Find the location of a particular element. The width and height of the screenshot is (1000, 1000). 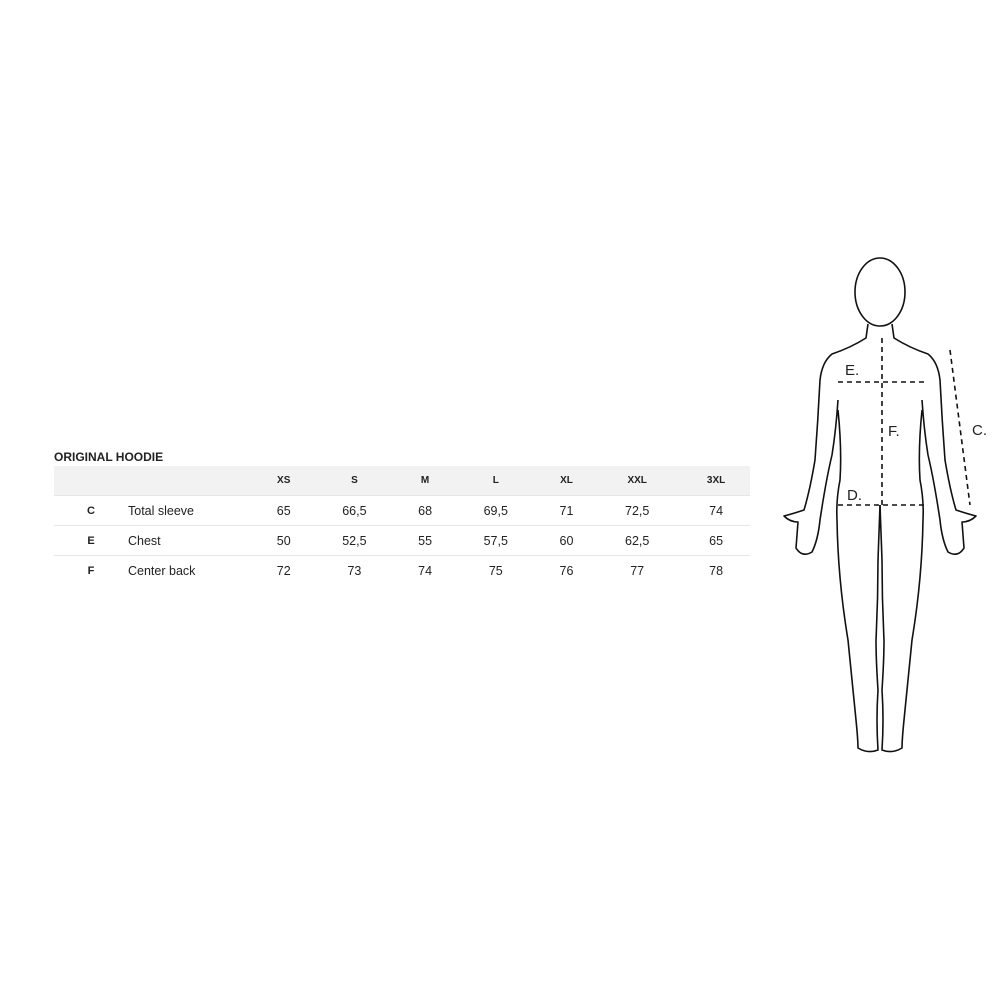

size-value-cell: 57,5 is located at coordinates (495, 540).